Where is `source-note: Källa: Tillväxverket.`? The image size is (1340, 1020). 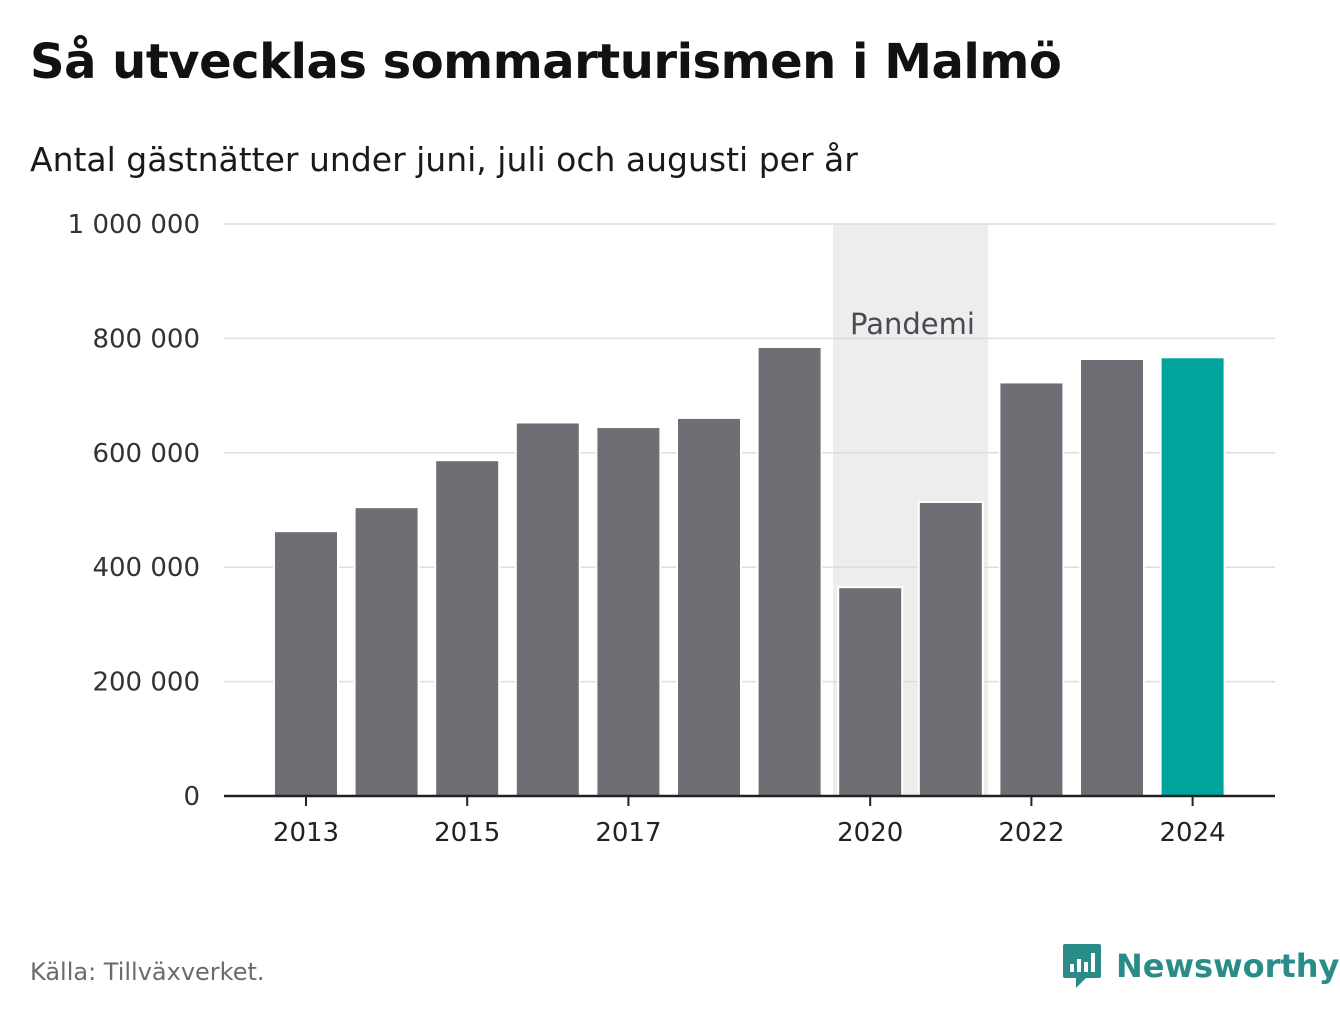
source-note: Källa: Tillväxverket. is located at coordinates (147, 972).